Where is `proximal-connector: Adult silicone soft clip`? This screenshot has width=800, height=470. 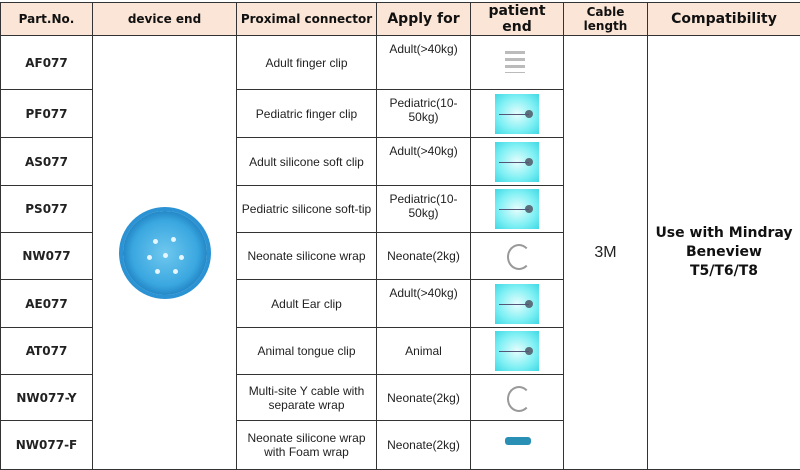
proximal-connector: Adult silicone soft clip is located at coordinates (307, 162).